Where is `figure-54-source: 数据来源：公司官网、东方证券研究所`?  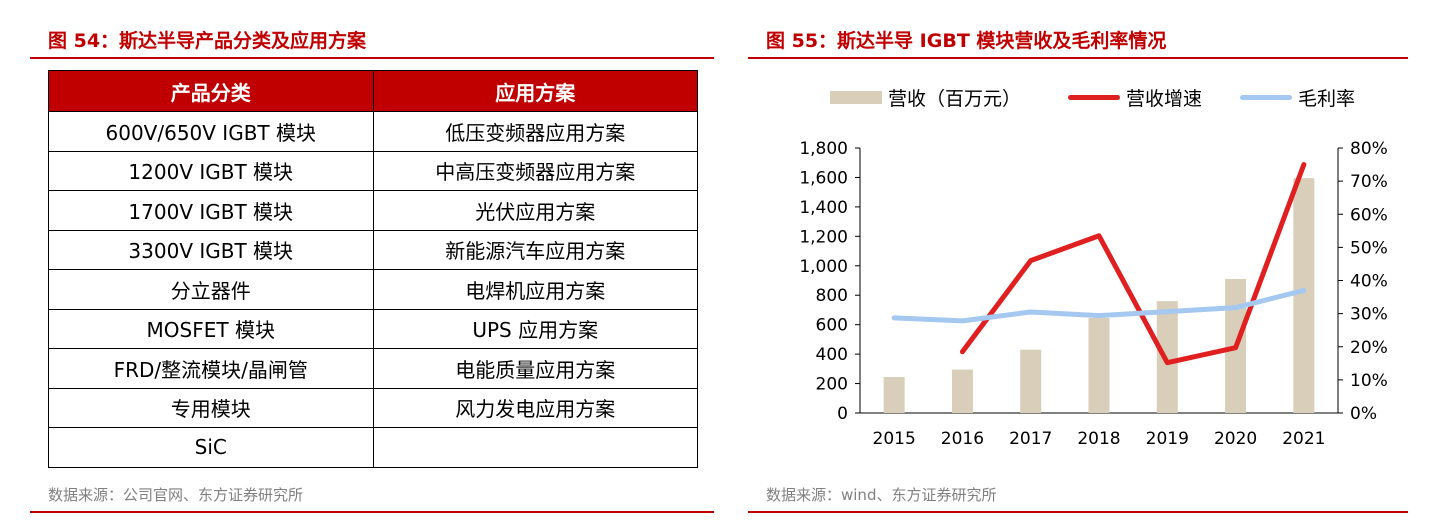
figure-54-source: 数据来源：公司官网、东方证券研究所 is located at coordinates (176, 495).